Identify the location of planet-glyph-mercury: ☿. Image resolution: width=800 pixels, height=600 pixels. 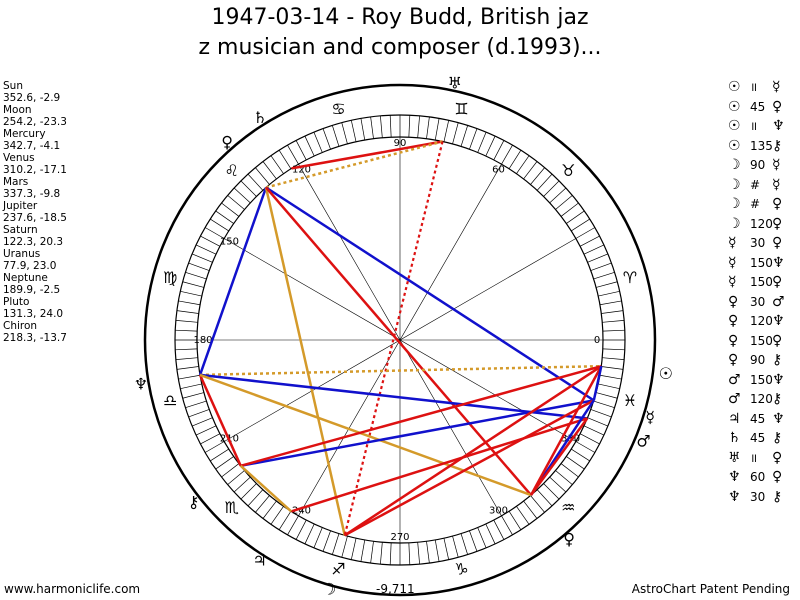
(650, 416).